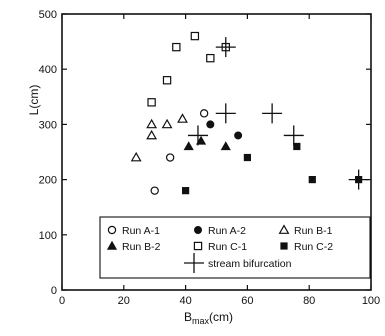 This screenshot has width=385, height=336. Describe the element at coordinates (141, 247) in the screenshot. I see `legend-label: Run B-2` at that location.